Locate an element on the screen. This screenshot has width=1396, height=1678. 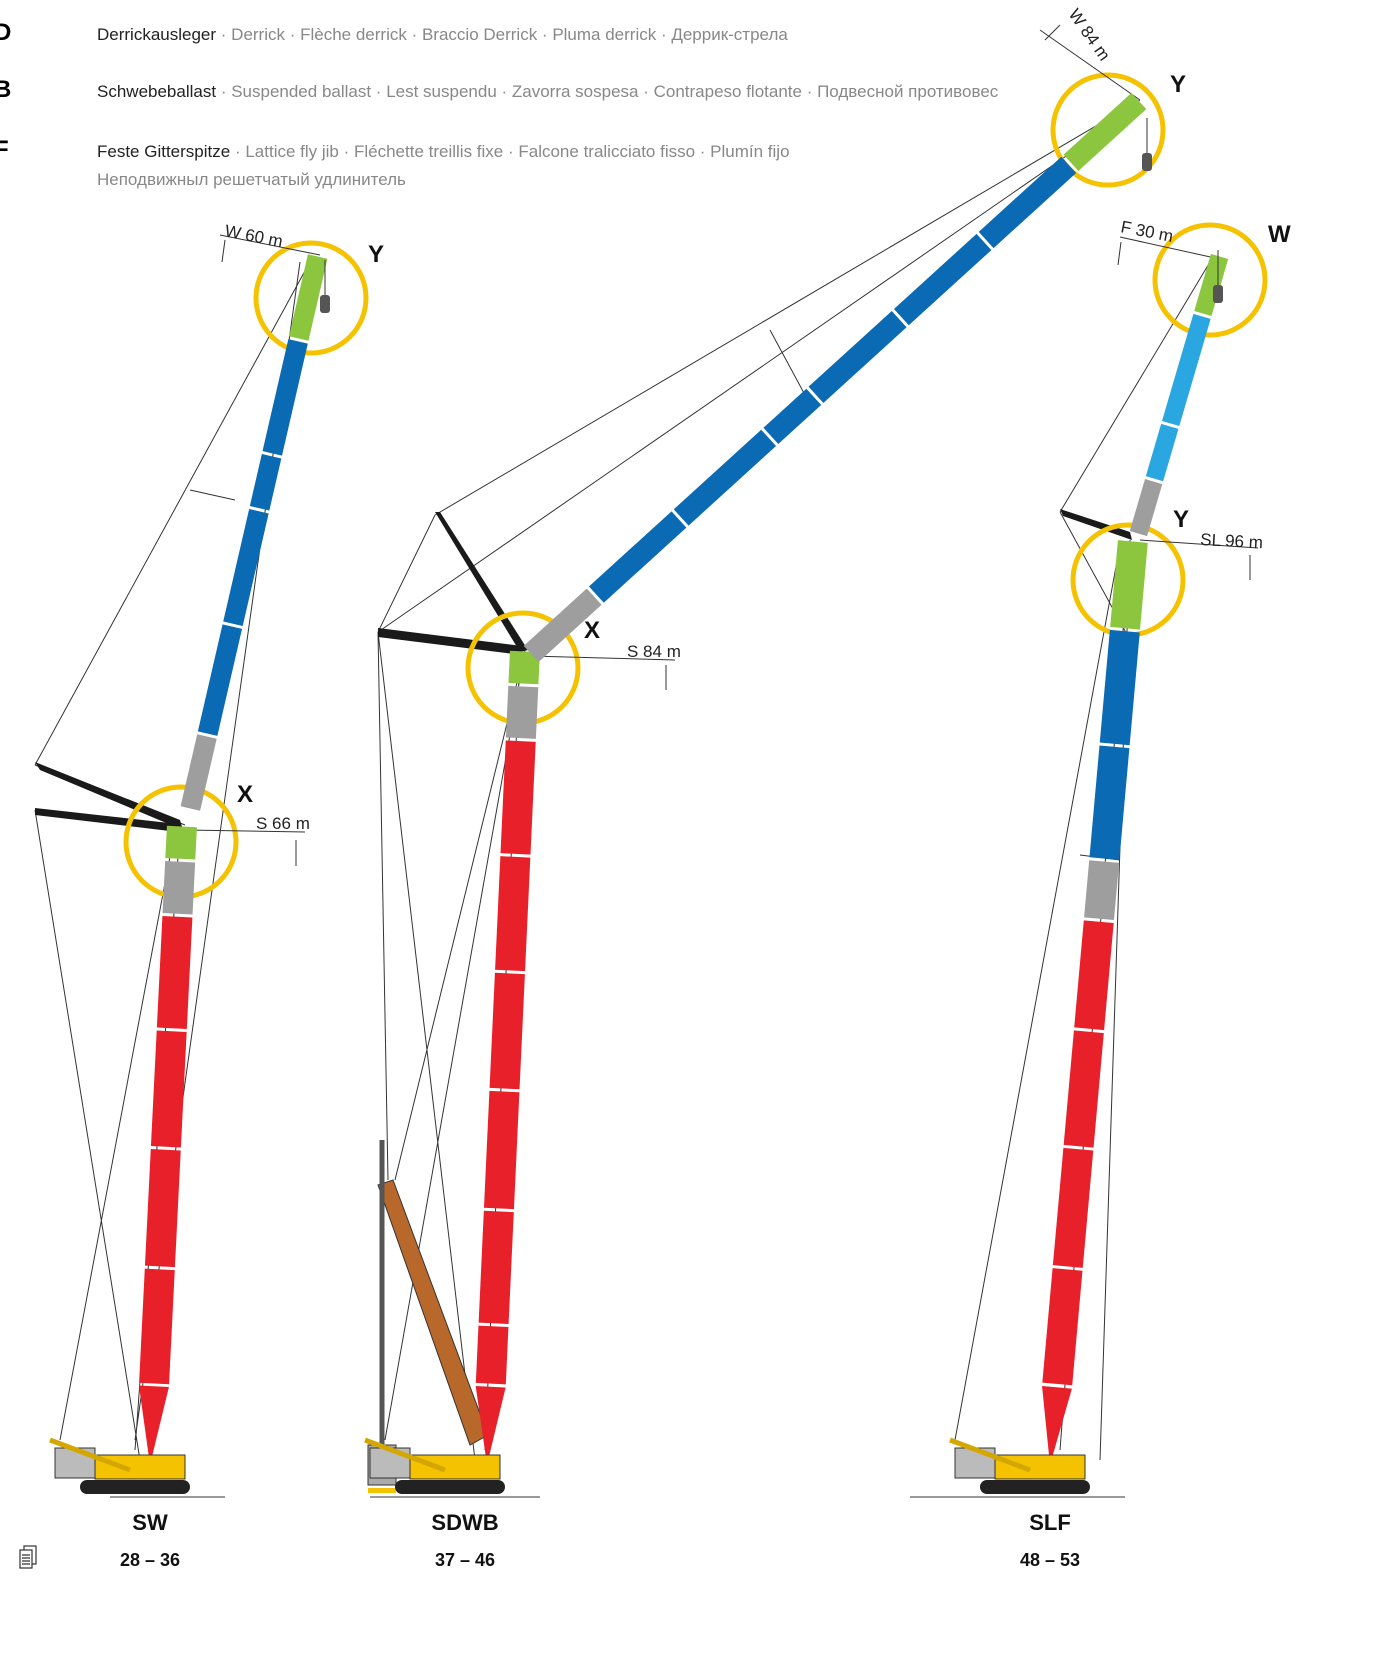
crane-name: SLF is located at coordinates (1050, 1522).